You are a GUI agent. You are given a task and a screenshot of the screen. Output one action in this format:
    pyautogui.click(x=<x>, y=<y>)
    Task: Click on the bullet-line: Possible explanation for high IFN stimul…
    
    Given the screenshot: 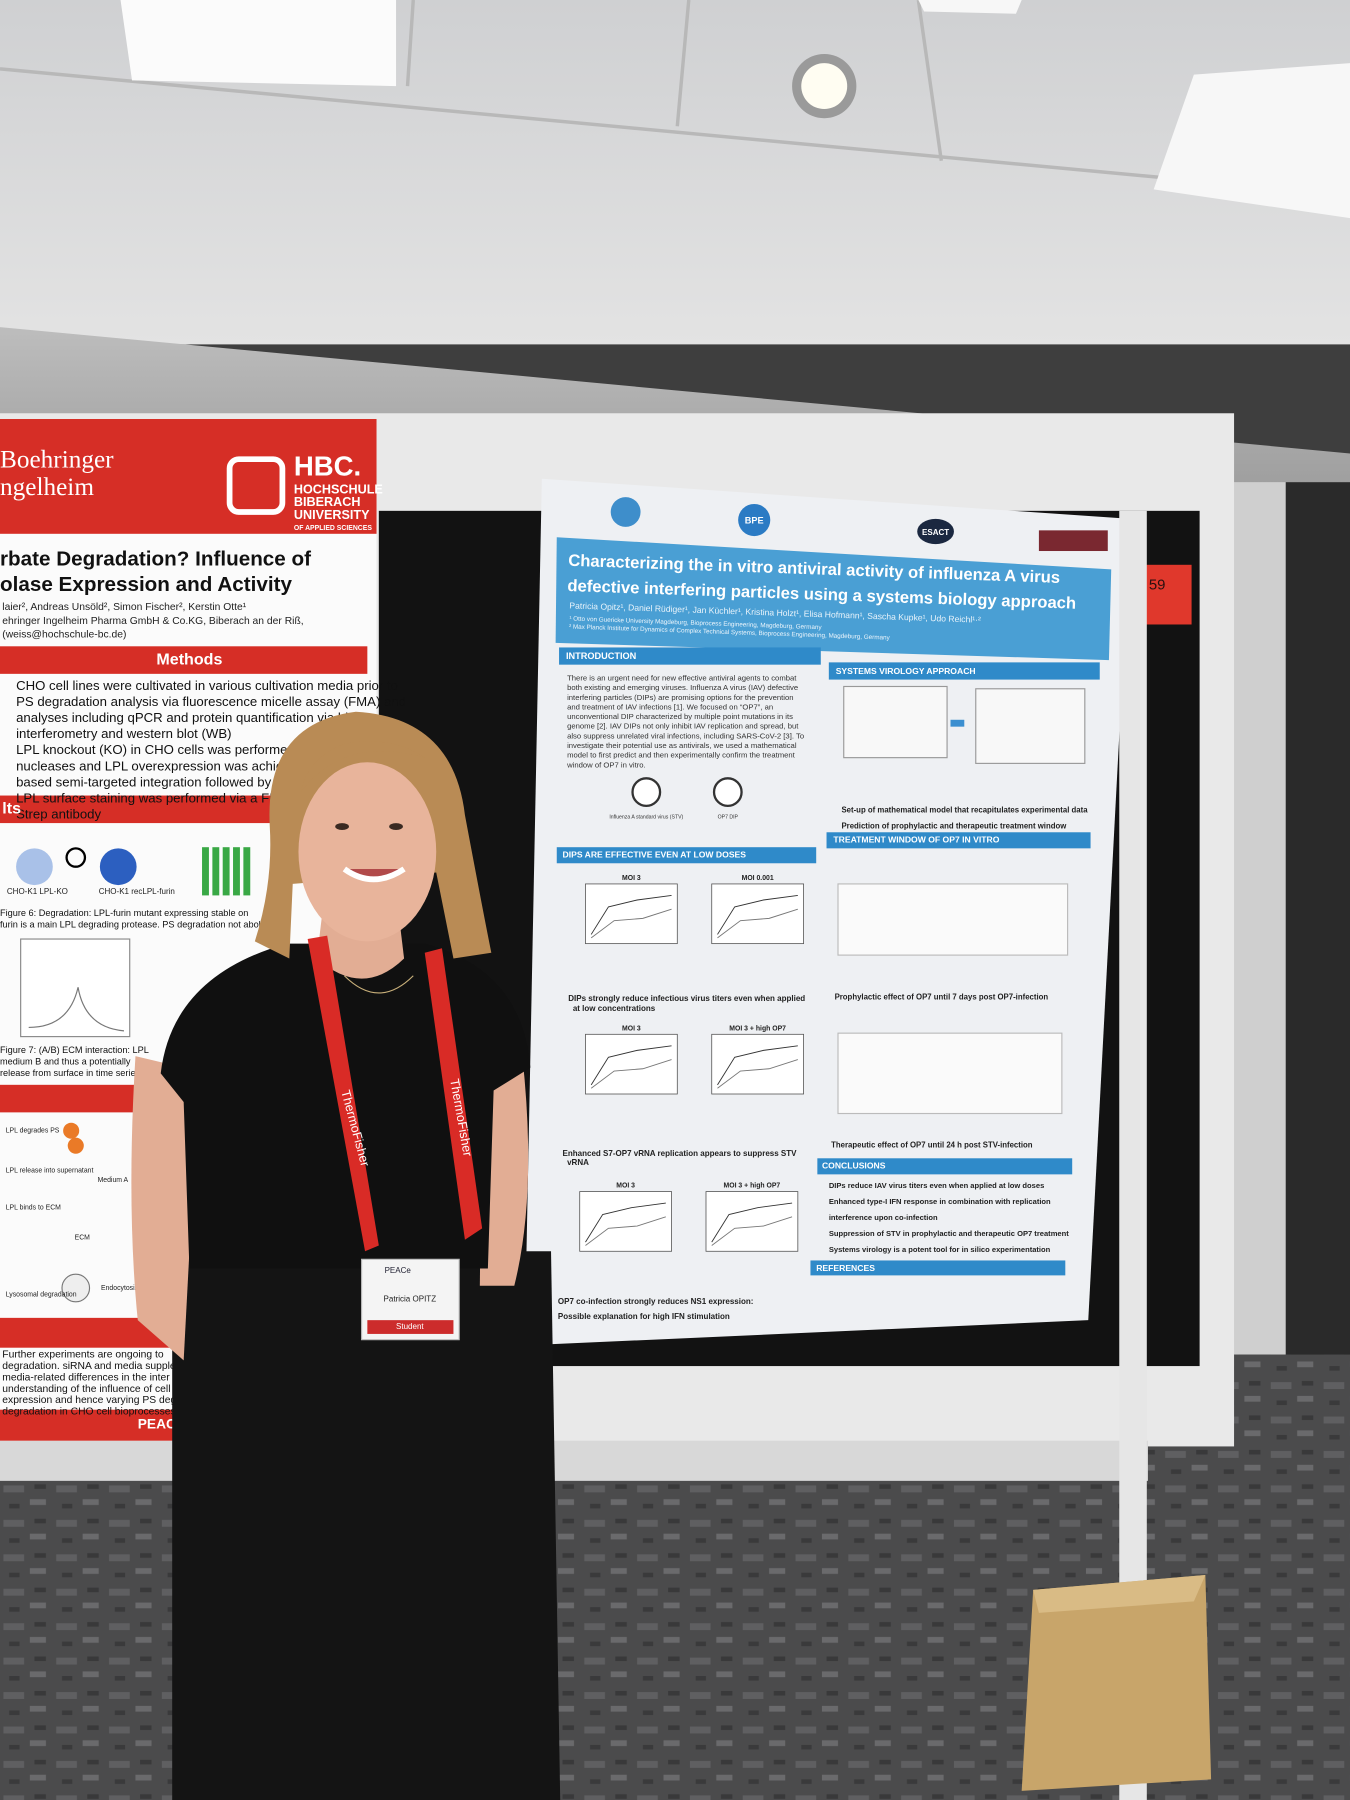 What is the action you would take?
    pyautogui.click(x=644, y=1316)
    